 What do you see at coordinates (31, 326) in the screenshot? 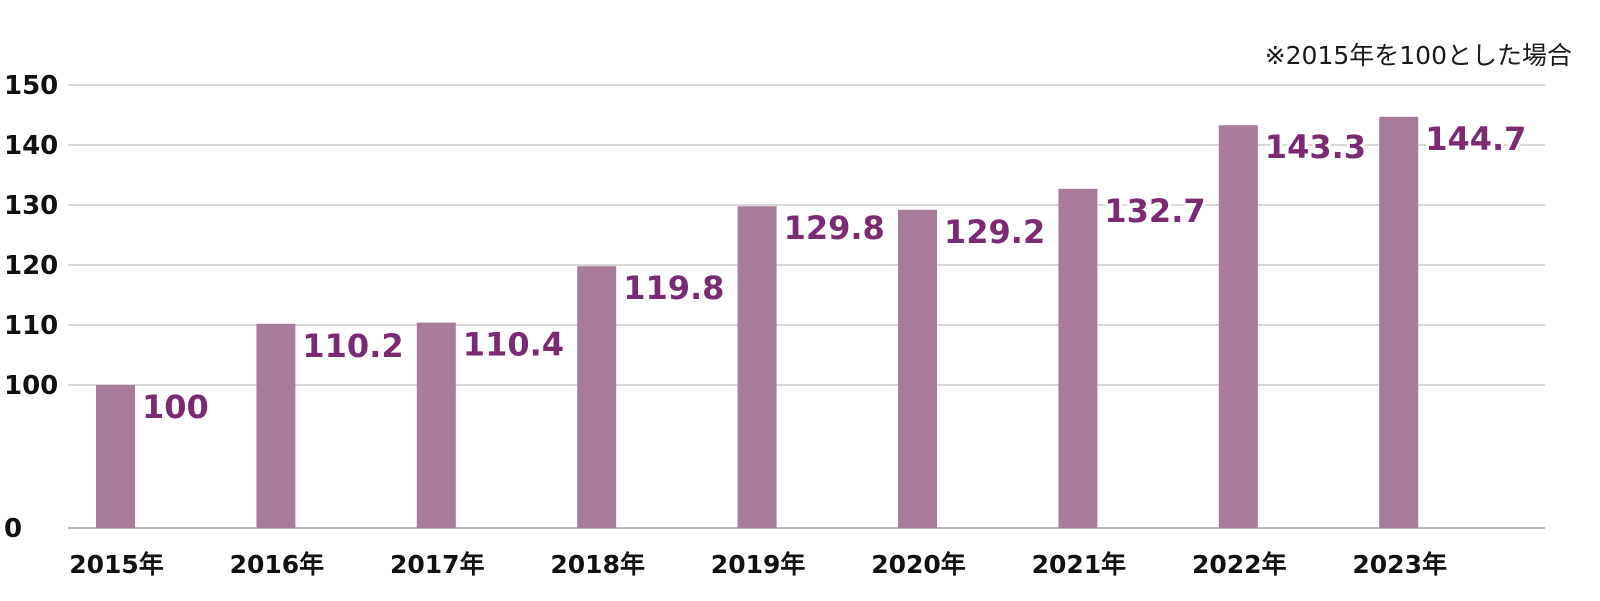
I see `y-tick-label: 110` at bounding box center [31, 326].